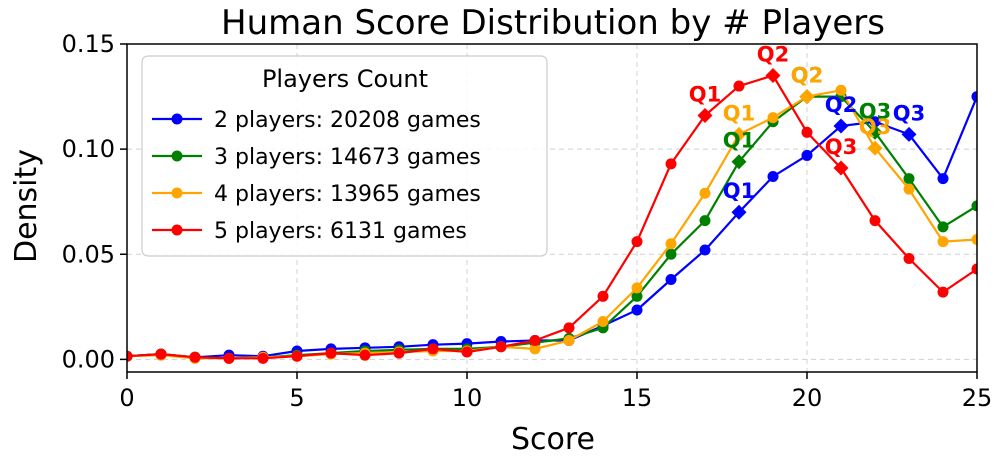  Describe the element at coordinates (88, 254) in the screenshot. I see `y-tick-label: 0.05` at that location.